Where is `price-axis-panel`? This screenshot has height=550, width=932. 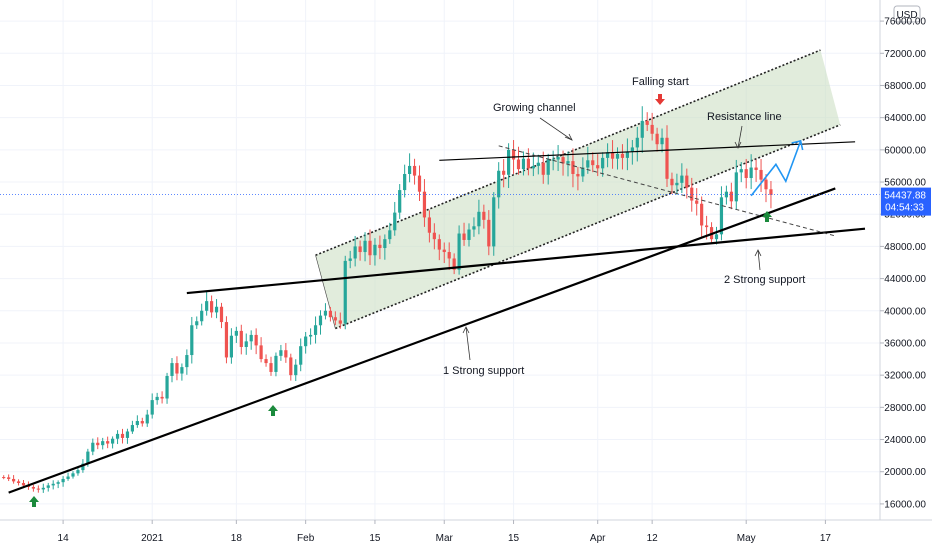
price-axis-panel is located at coordinates (906, 275).